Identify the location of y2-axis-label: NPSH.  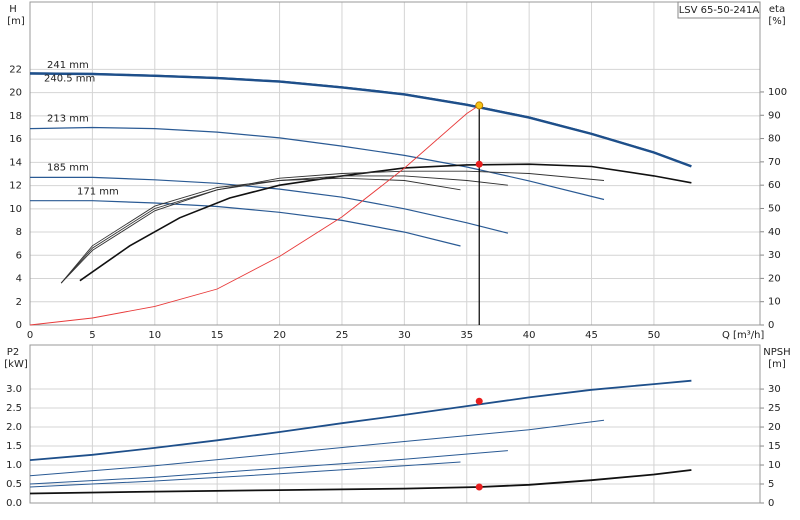
(776, 352).